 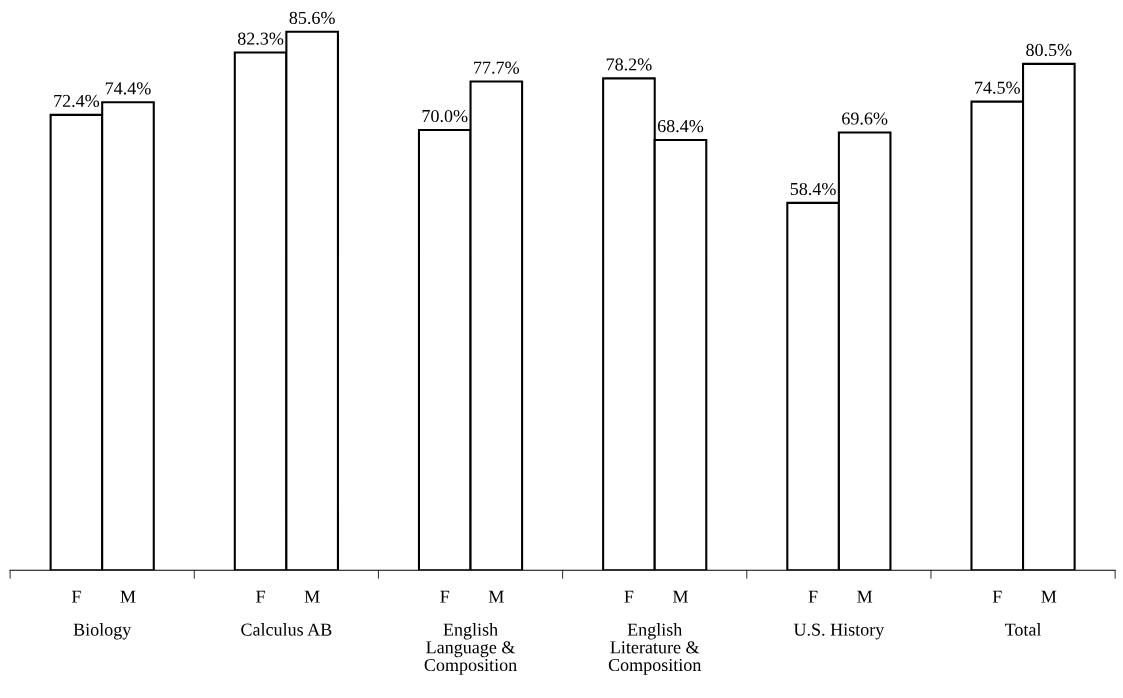 I want to click on data-label: 74.4%, so click(x=128, y=88).